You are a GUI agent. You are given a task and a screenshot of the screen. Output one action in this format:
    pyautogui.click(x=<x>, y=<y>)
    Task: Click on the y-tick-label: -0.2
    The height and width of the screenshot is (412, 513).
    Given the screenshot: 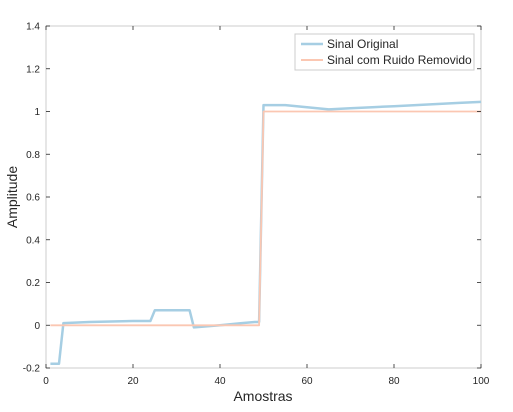 What is the action you would take?
    pyautogui.click(x=32, y=369)
    